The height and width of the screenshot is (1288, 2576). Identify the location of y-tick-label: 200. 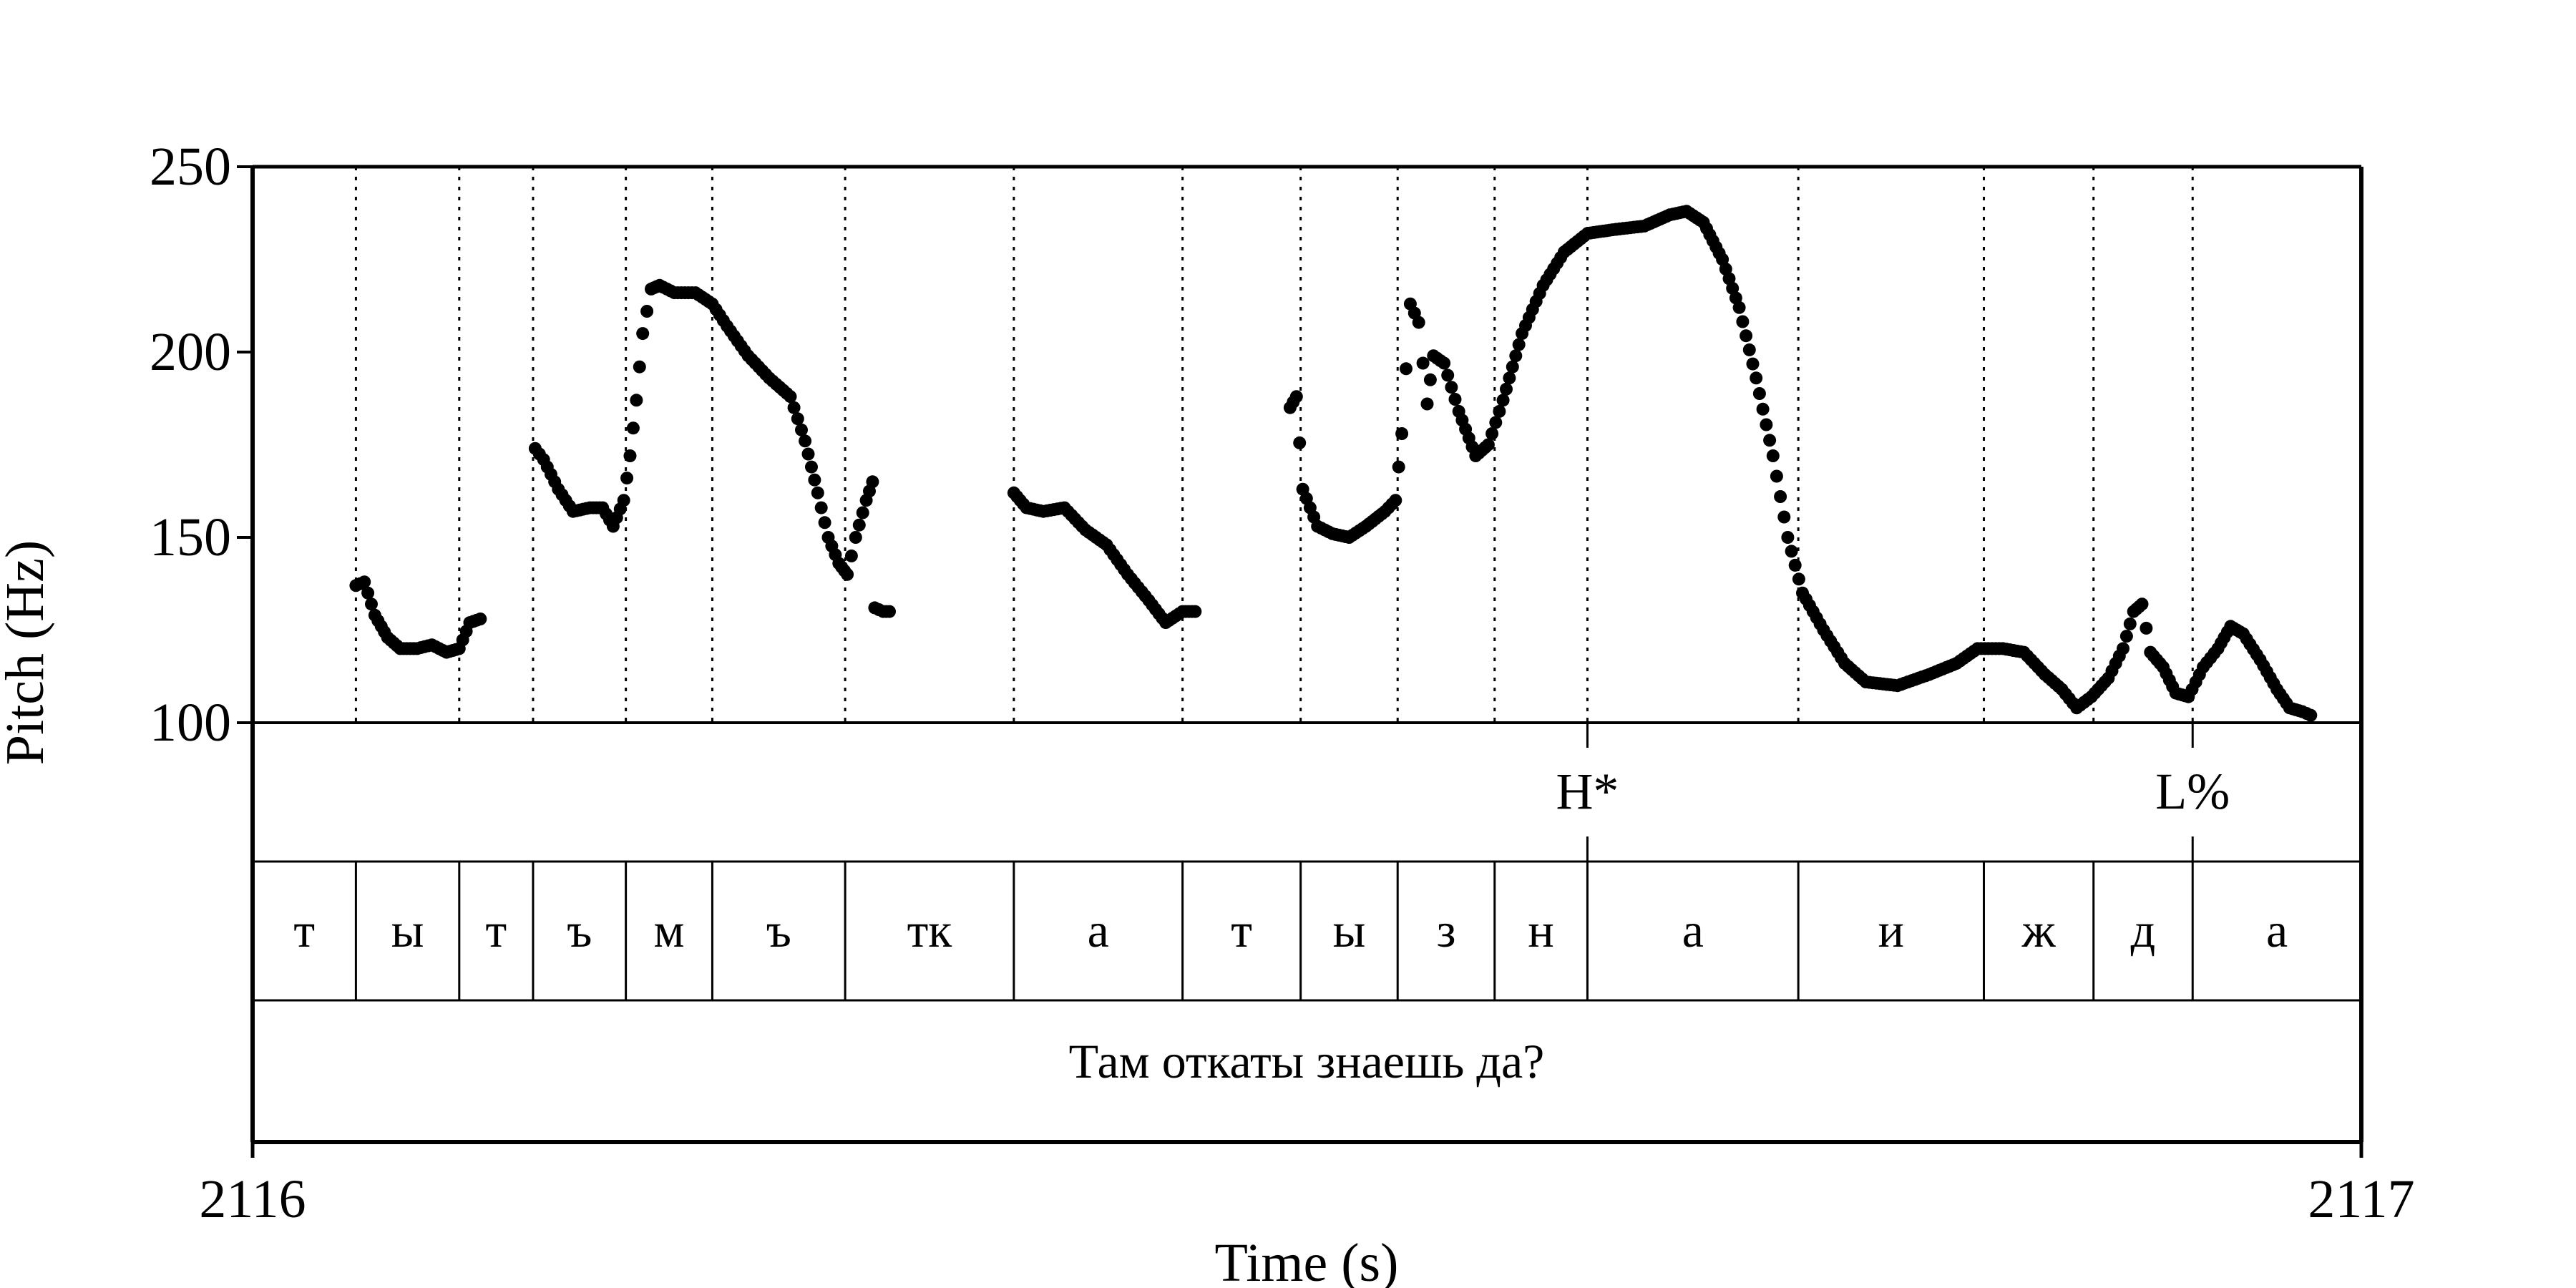
(190, 352).